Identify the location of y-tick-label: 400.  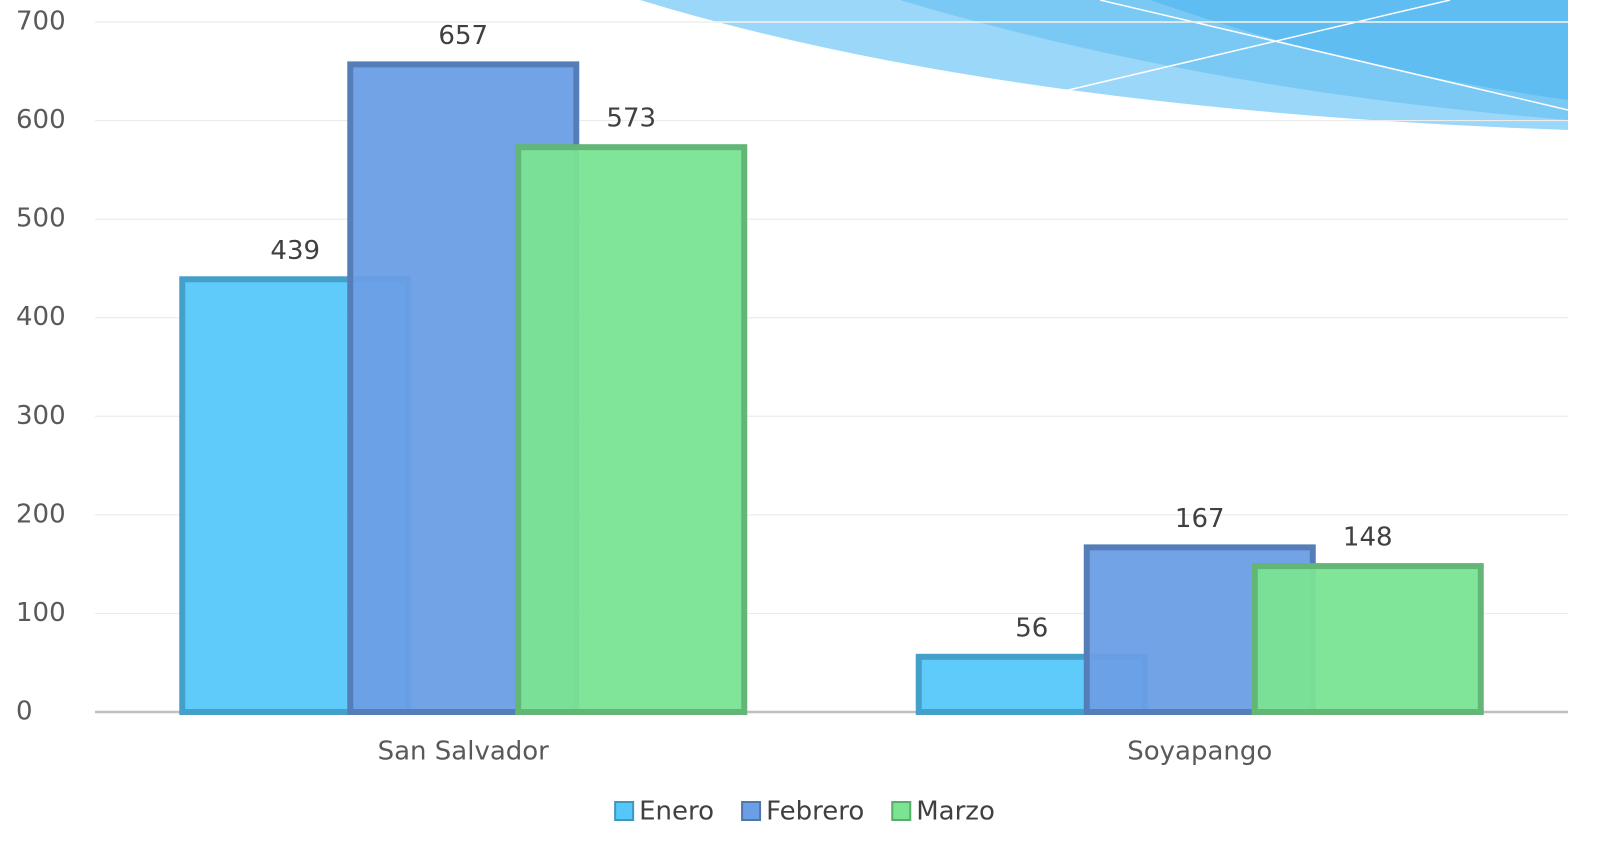
(41, 317).